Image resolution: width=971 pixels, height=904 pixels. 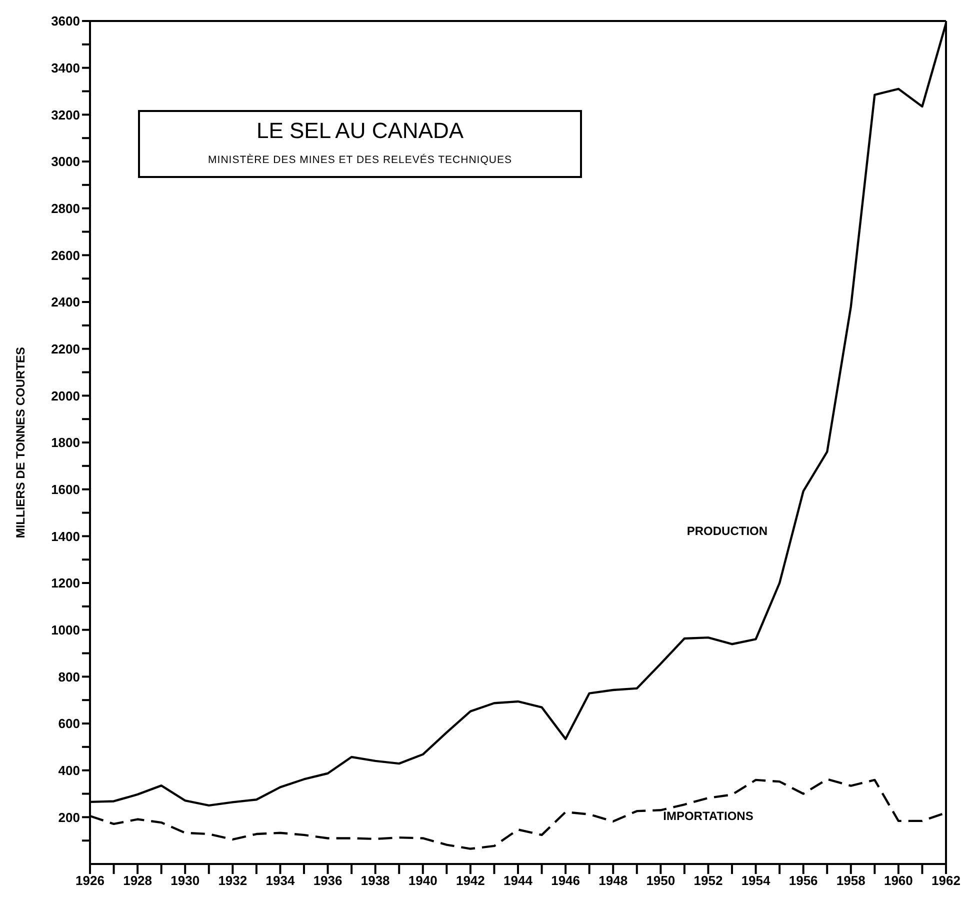 I want to click on x-tick-label: 1958, so click(x=851, y=880).